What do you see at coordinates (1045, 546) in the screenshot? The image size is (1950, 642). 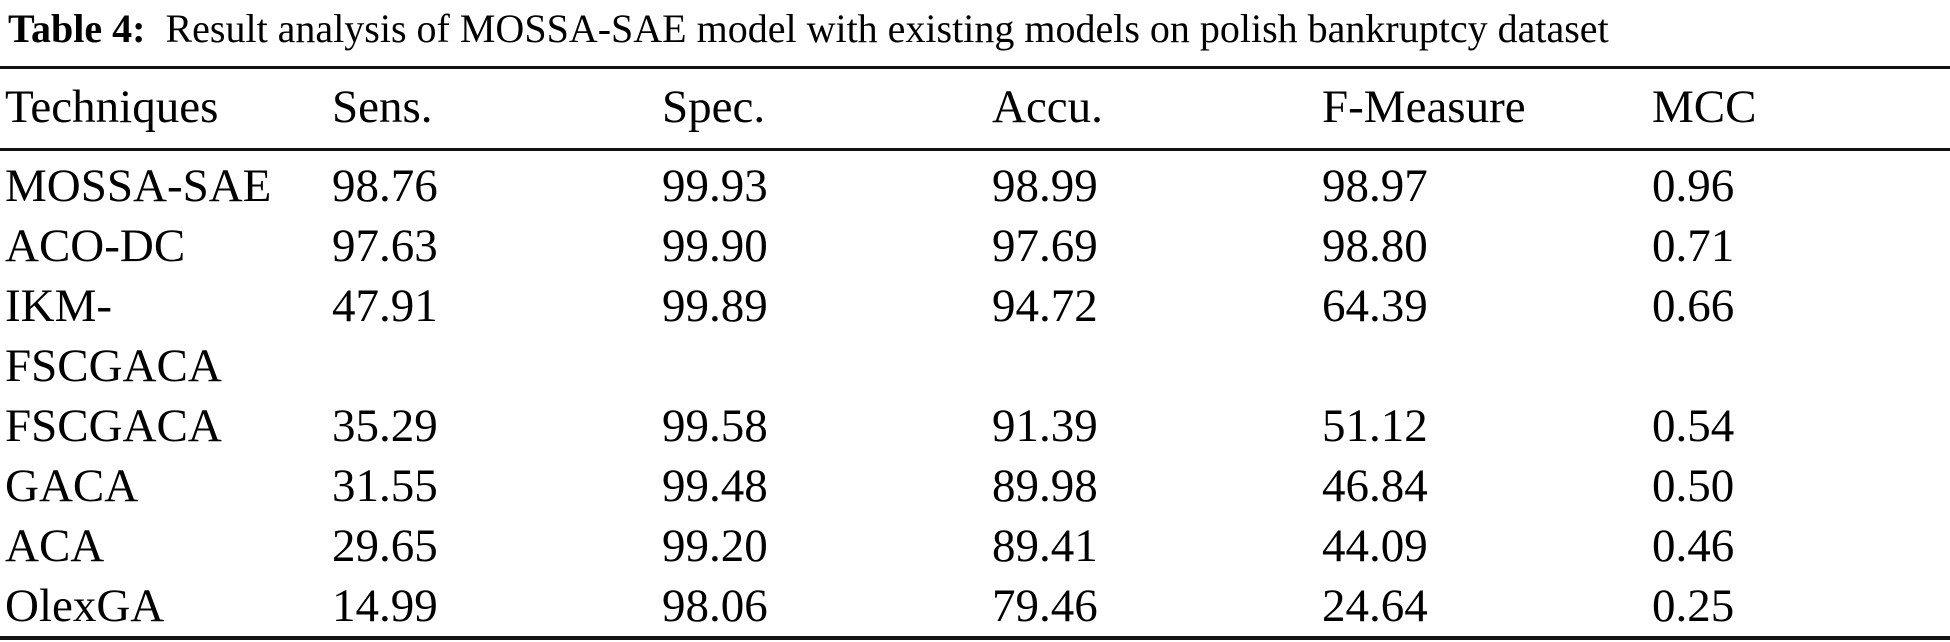 I see `accu-cell: 89.41` at bounding box center [1045, 546].